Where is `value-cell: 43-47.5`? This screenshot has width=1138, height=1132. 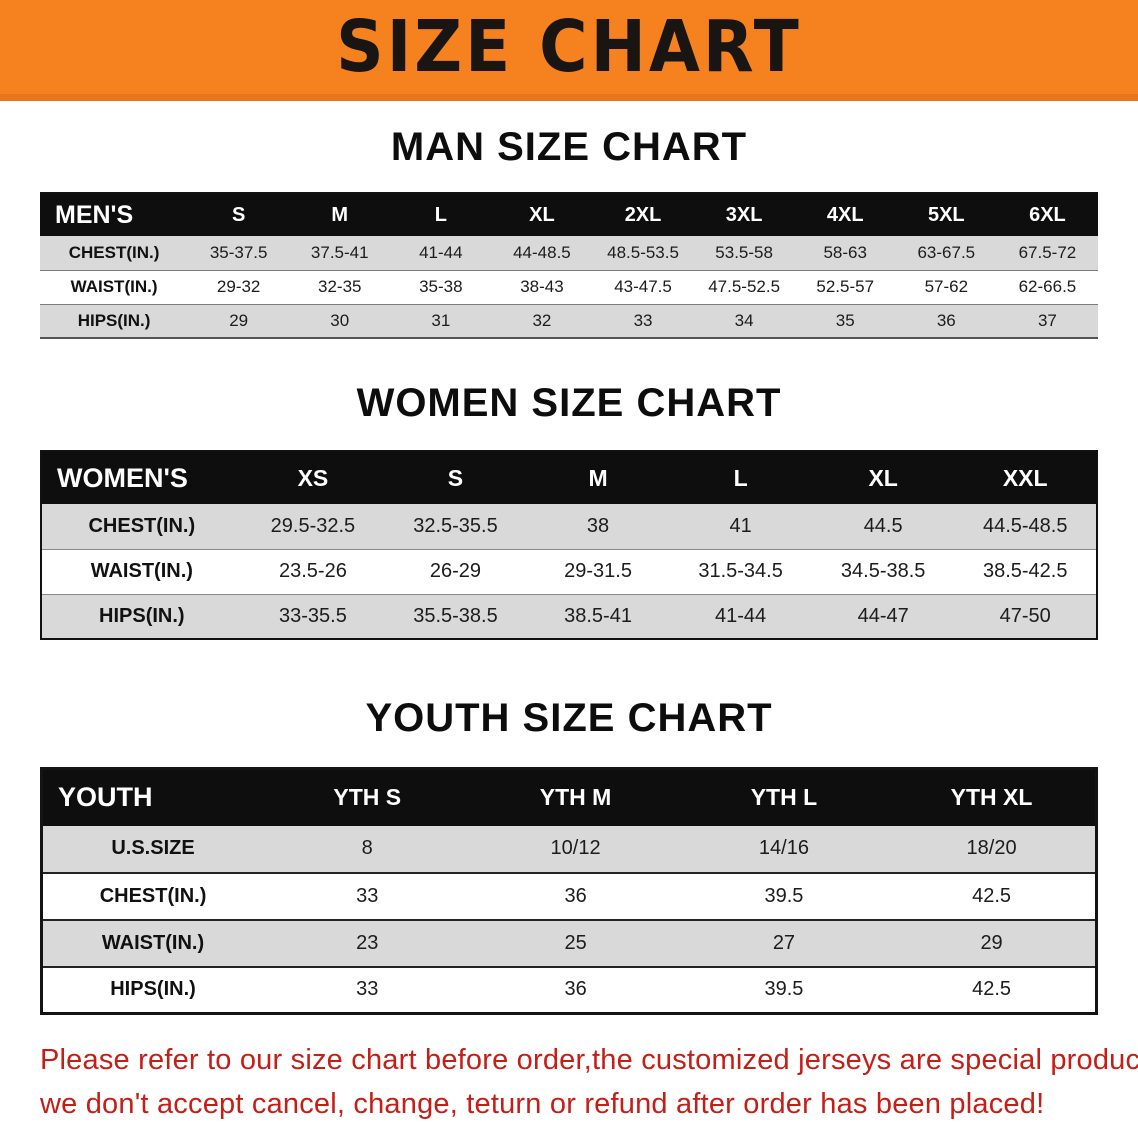 value-cell: 43-47.5 is located at coordinates (643, 286).